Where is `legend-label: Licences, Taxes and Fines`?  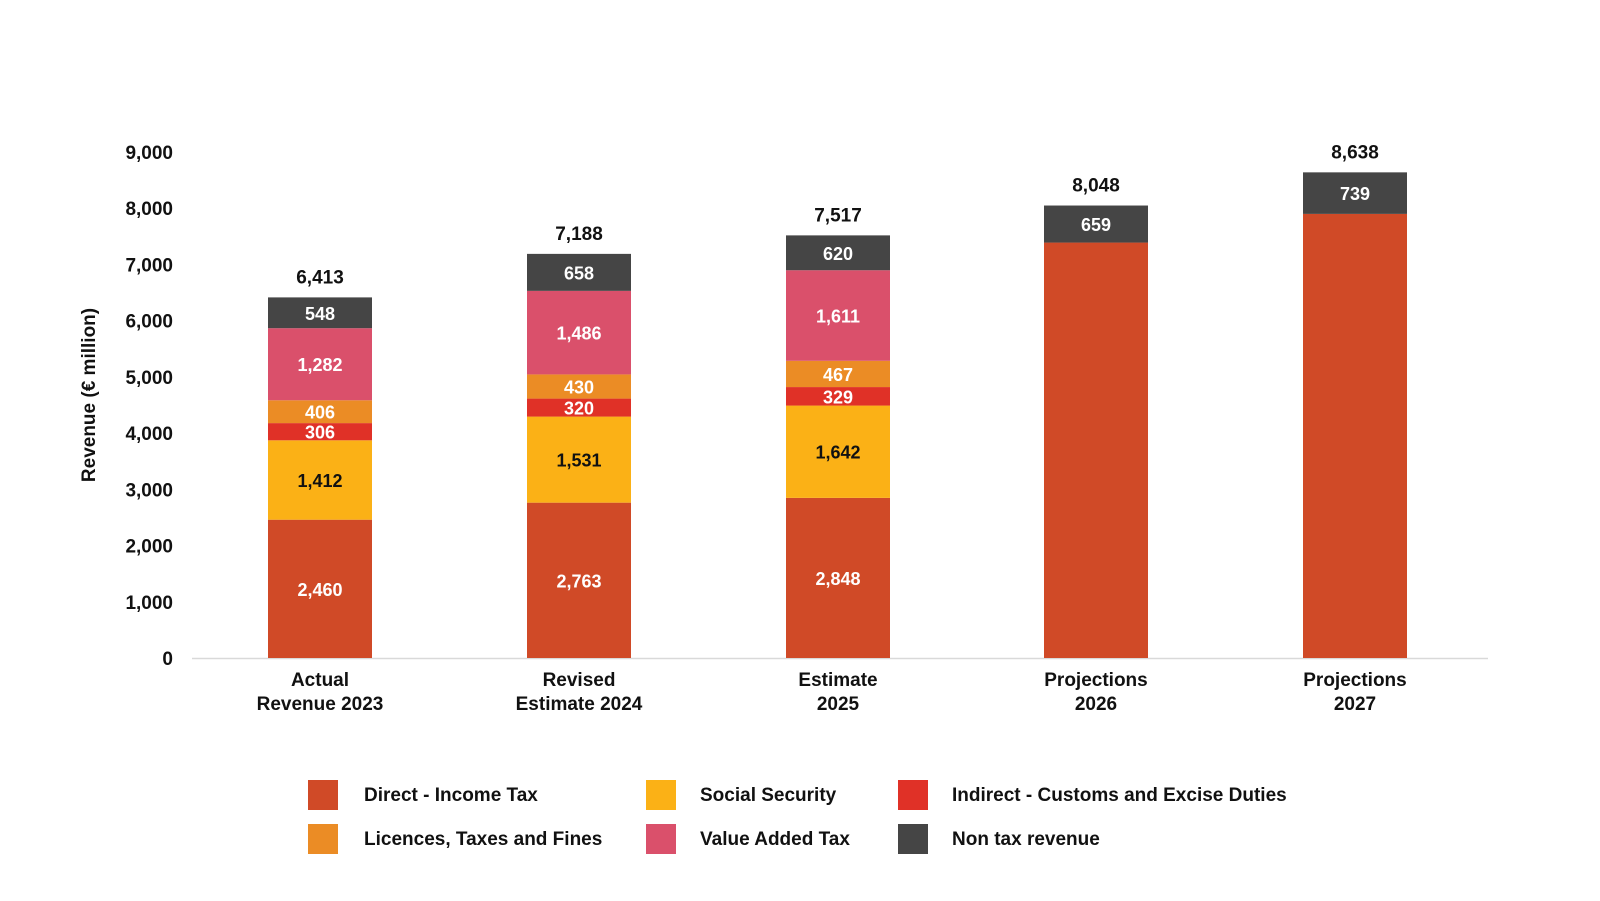
legend-label: Licences, Taxes and Fines is located at coordinates (483, 839).